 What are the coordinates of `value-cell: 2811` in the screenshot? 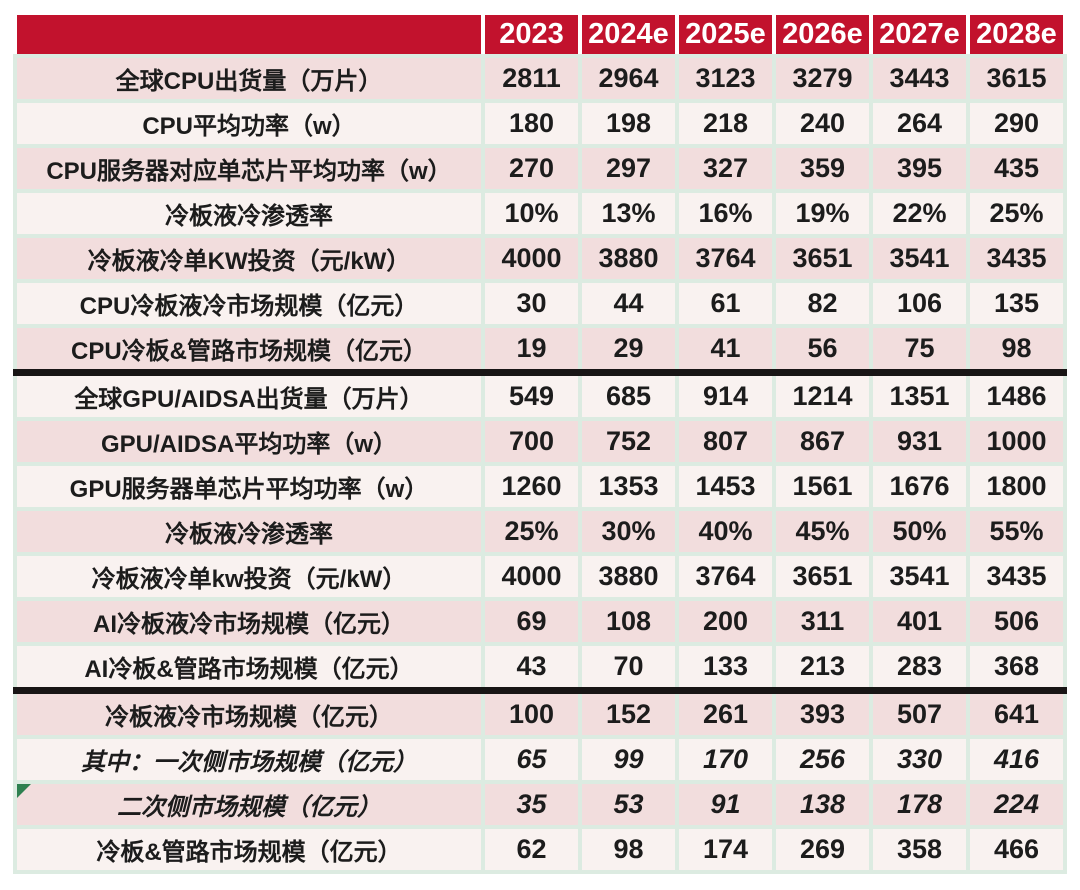 It's located at (531, 78).